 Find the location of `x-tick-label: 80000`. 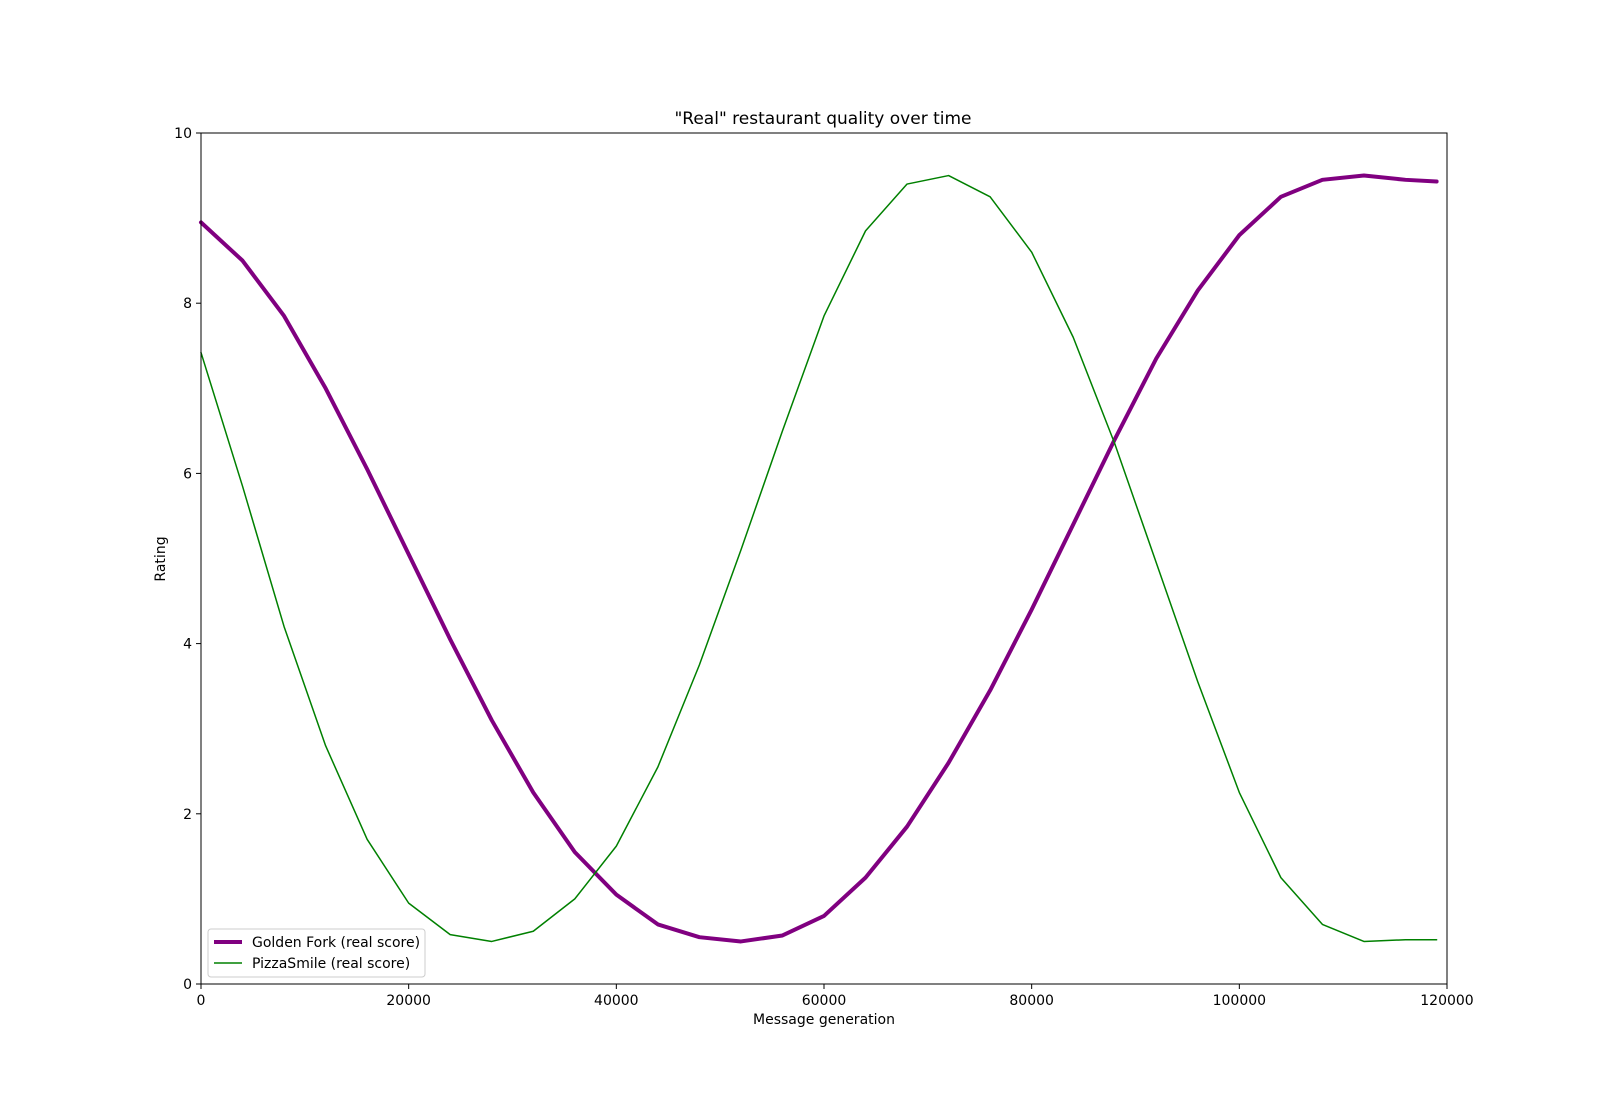

x-tick-label: 80000 is located at coordinates (1031, 1001).